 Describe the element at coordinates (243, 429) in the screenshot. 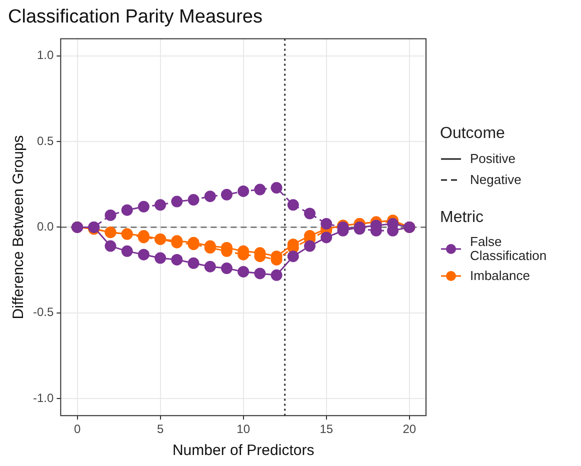

I see `x-tick-label: 10` at that location.